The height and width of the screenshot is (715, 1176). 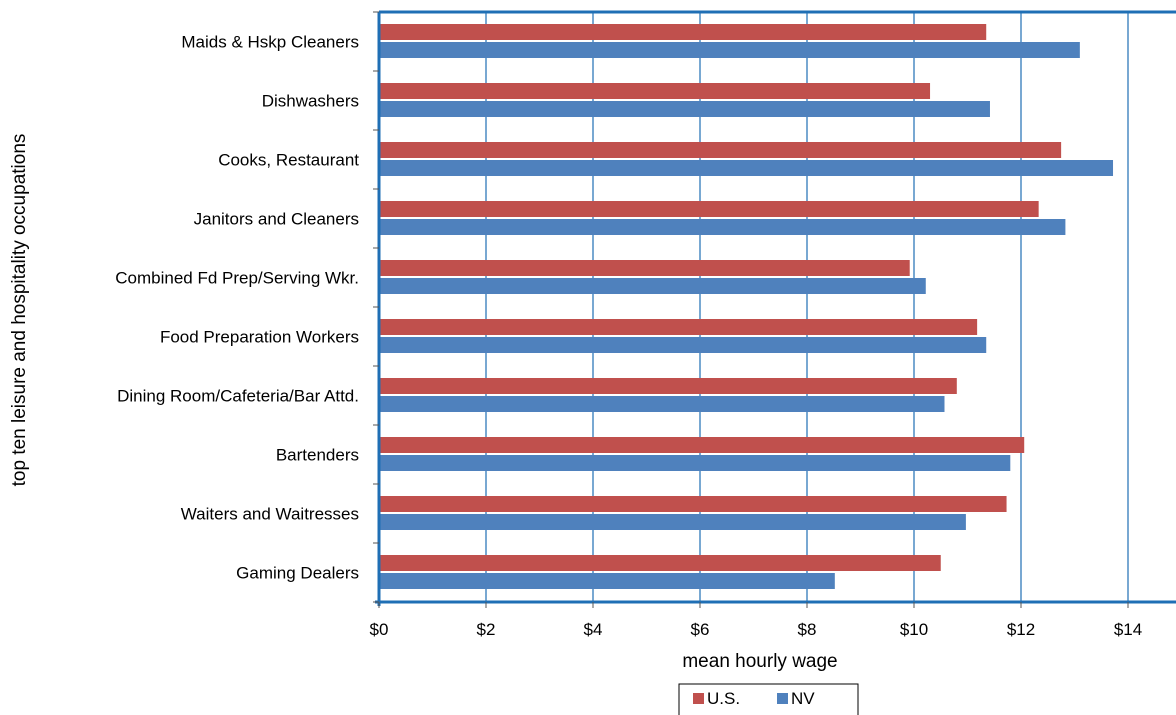 What do you see at coordinates (593, 629) in the screenshot?
I see `x-tick-label: $4` at bounding box center [593, 629].